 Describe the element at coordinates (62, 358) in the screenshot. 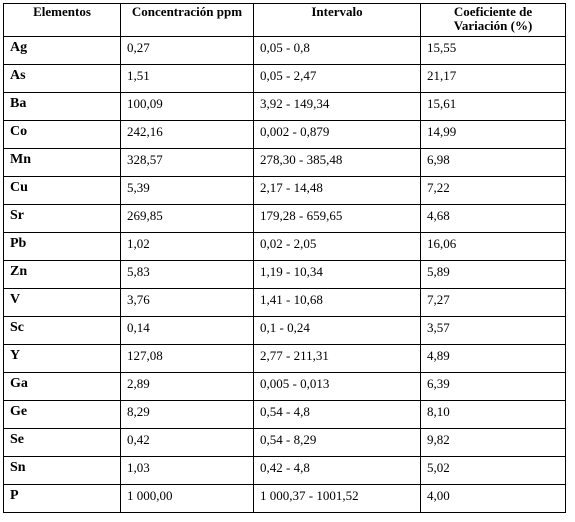

I see `element-cell: Y` at that location.